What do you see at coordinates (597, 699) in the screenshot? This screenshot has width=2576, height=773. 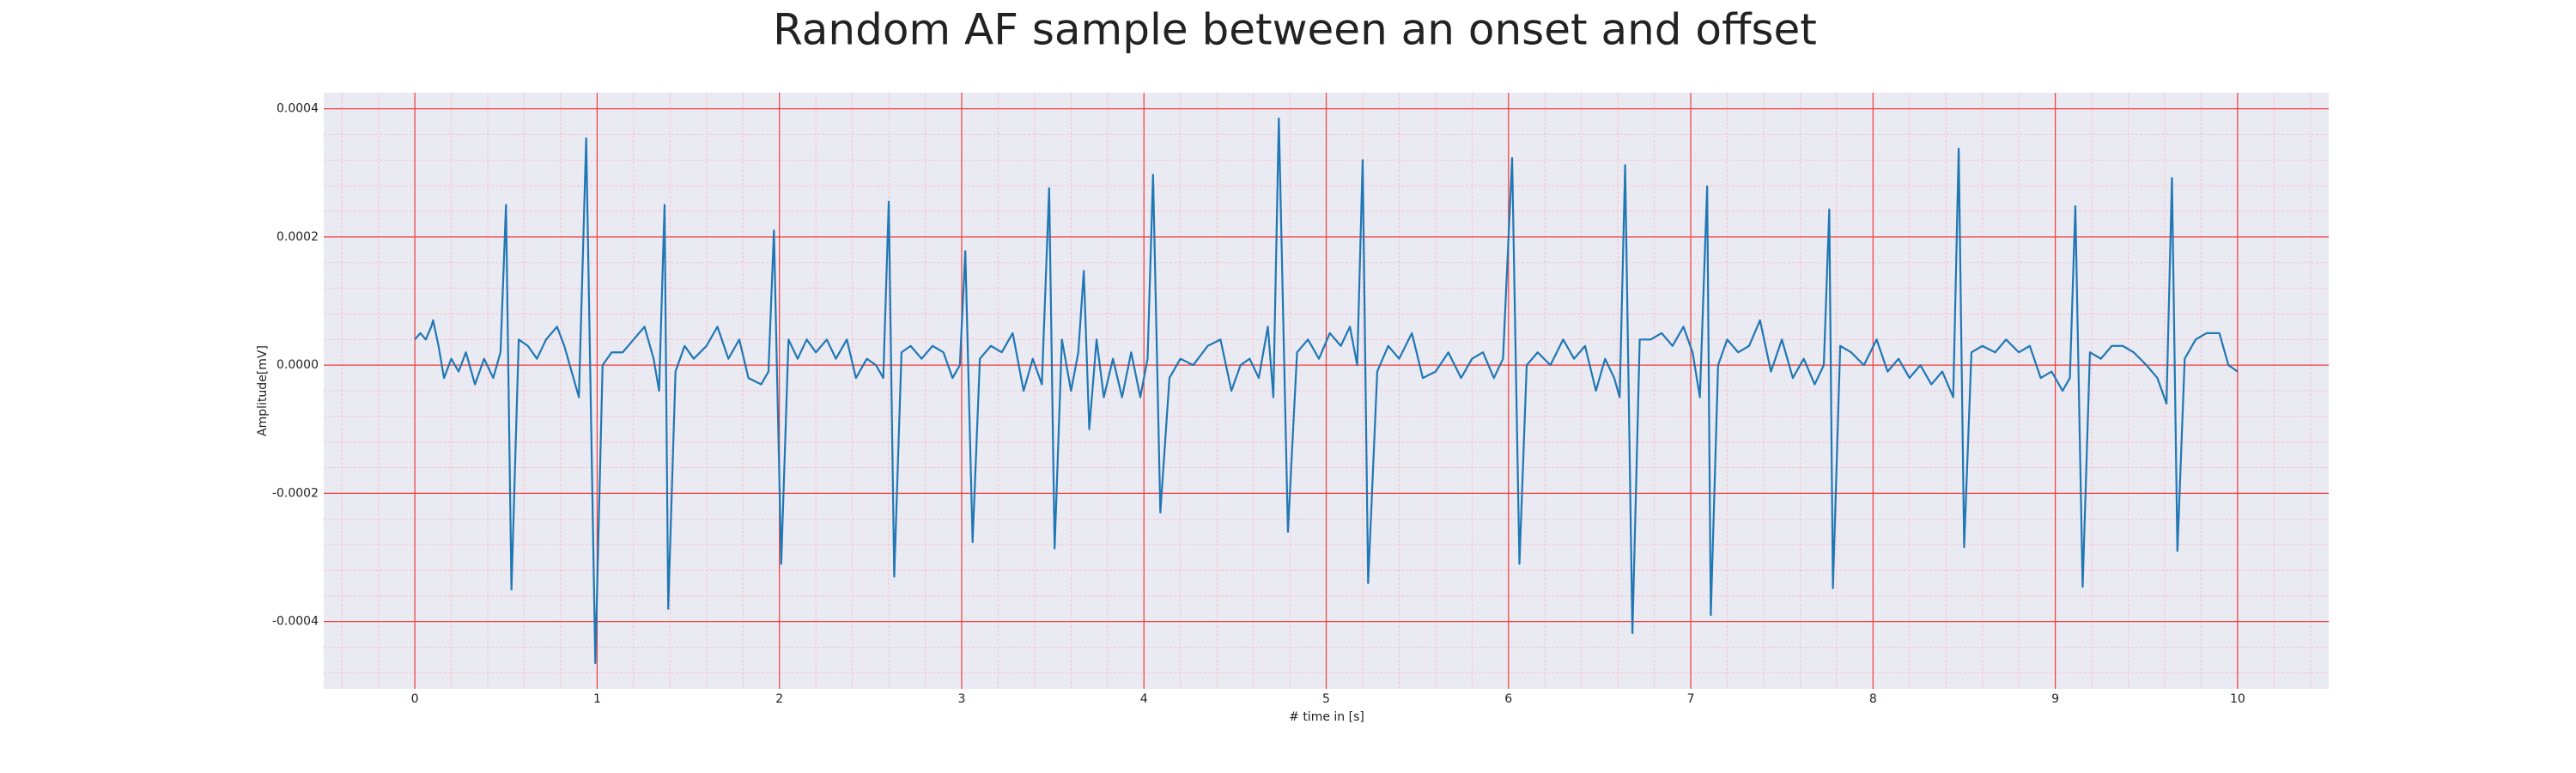 I see `x-tick-label: 1` at bounding box center [597, 699].